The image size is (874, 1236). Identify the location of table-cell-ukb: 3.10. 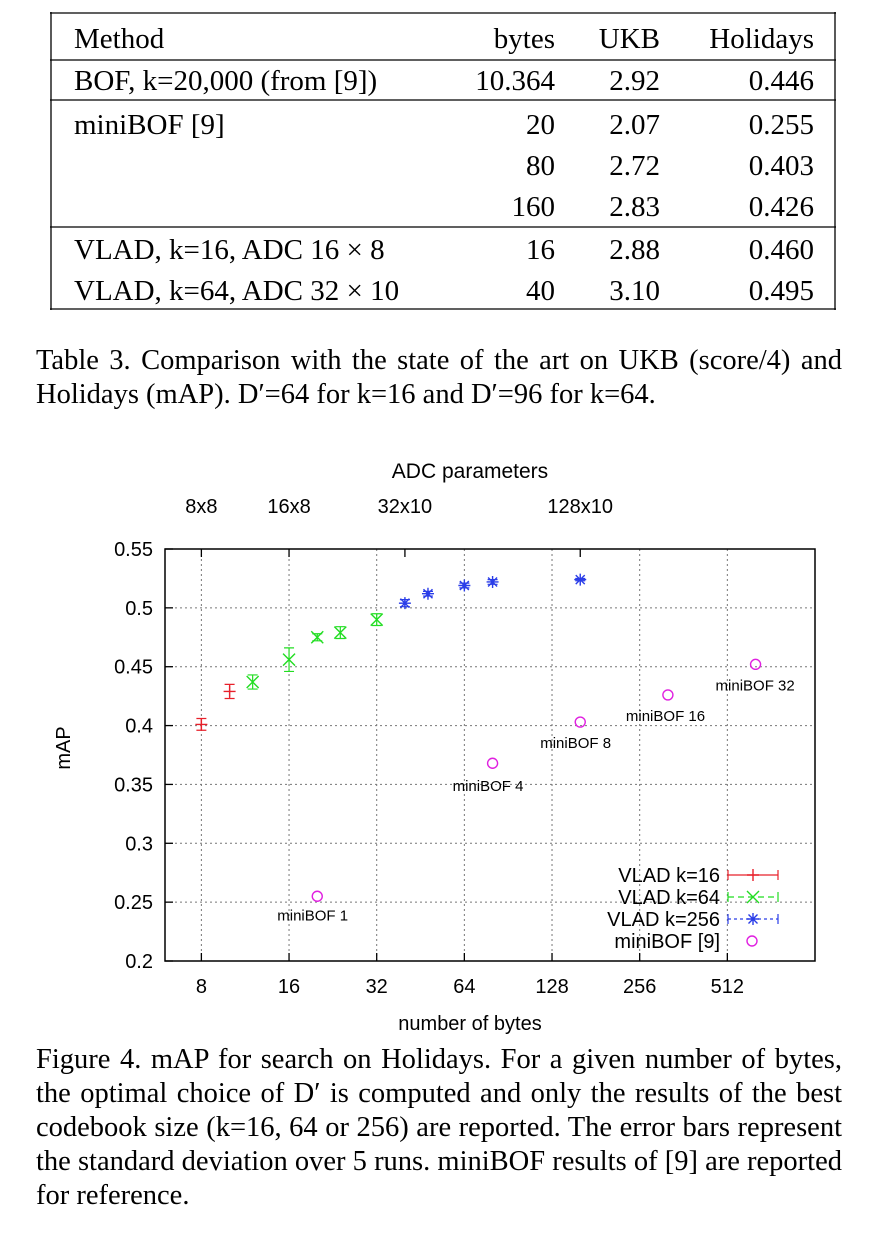
(634, 291).